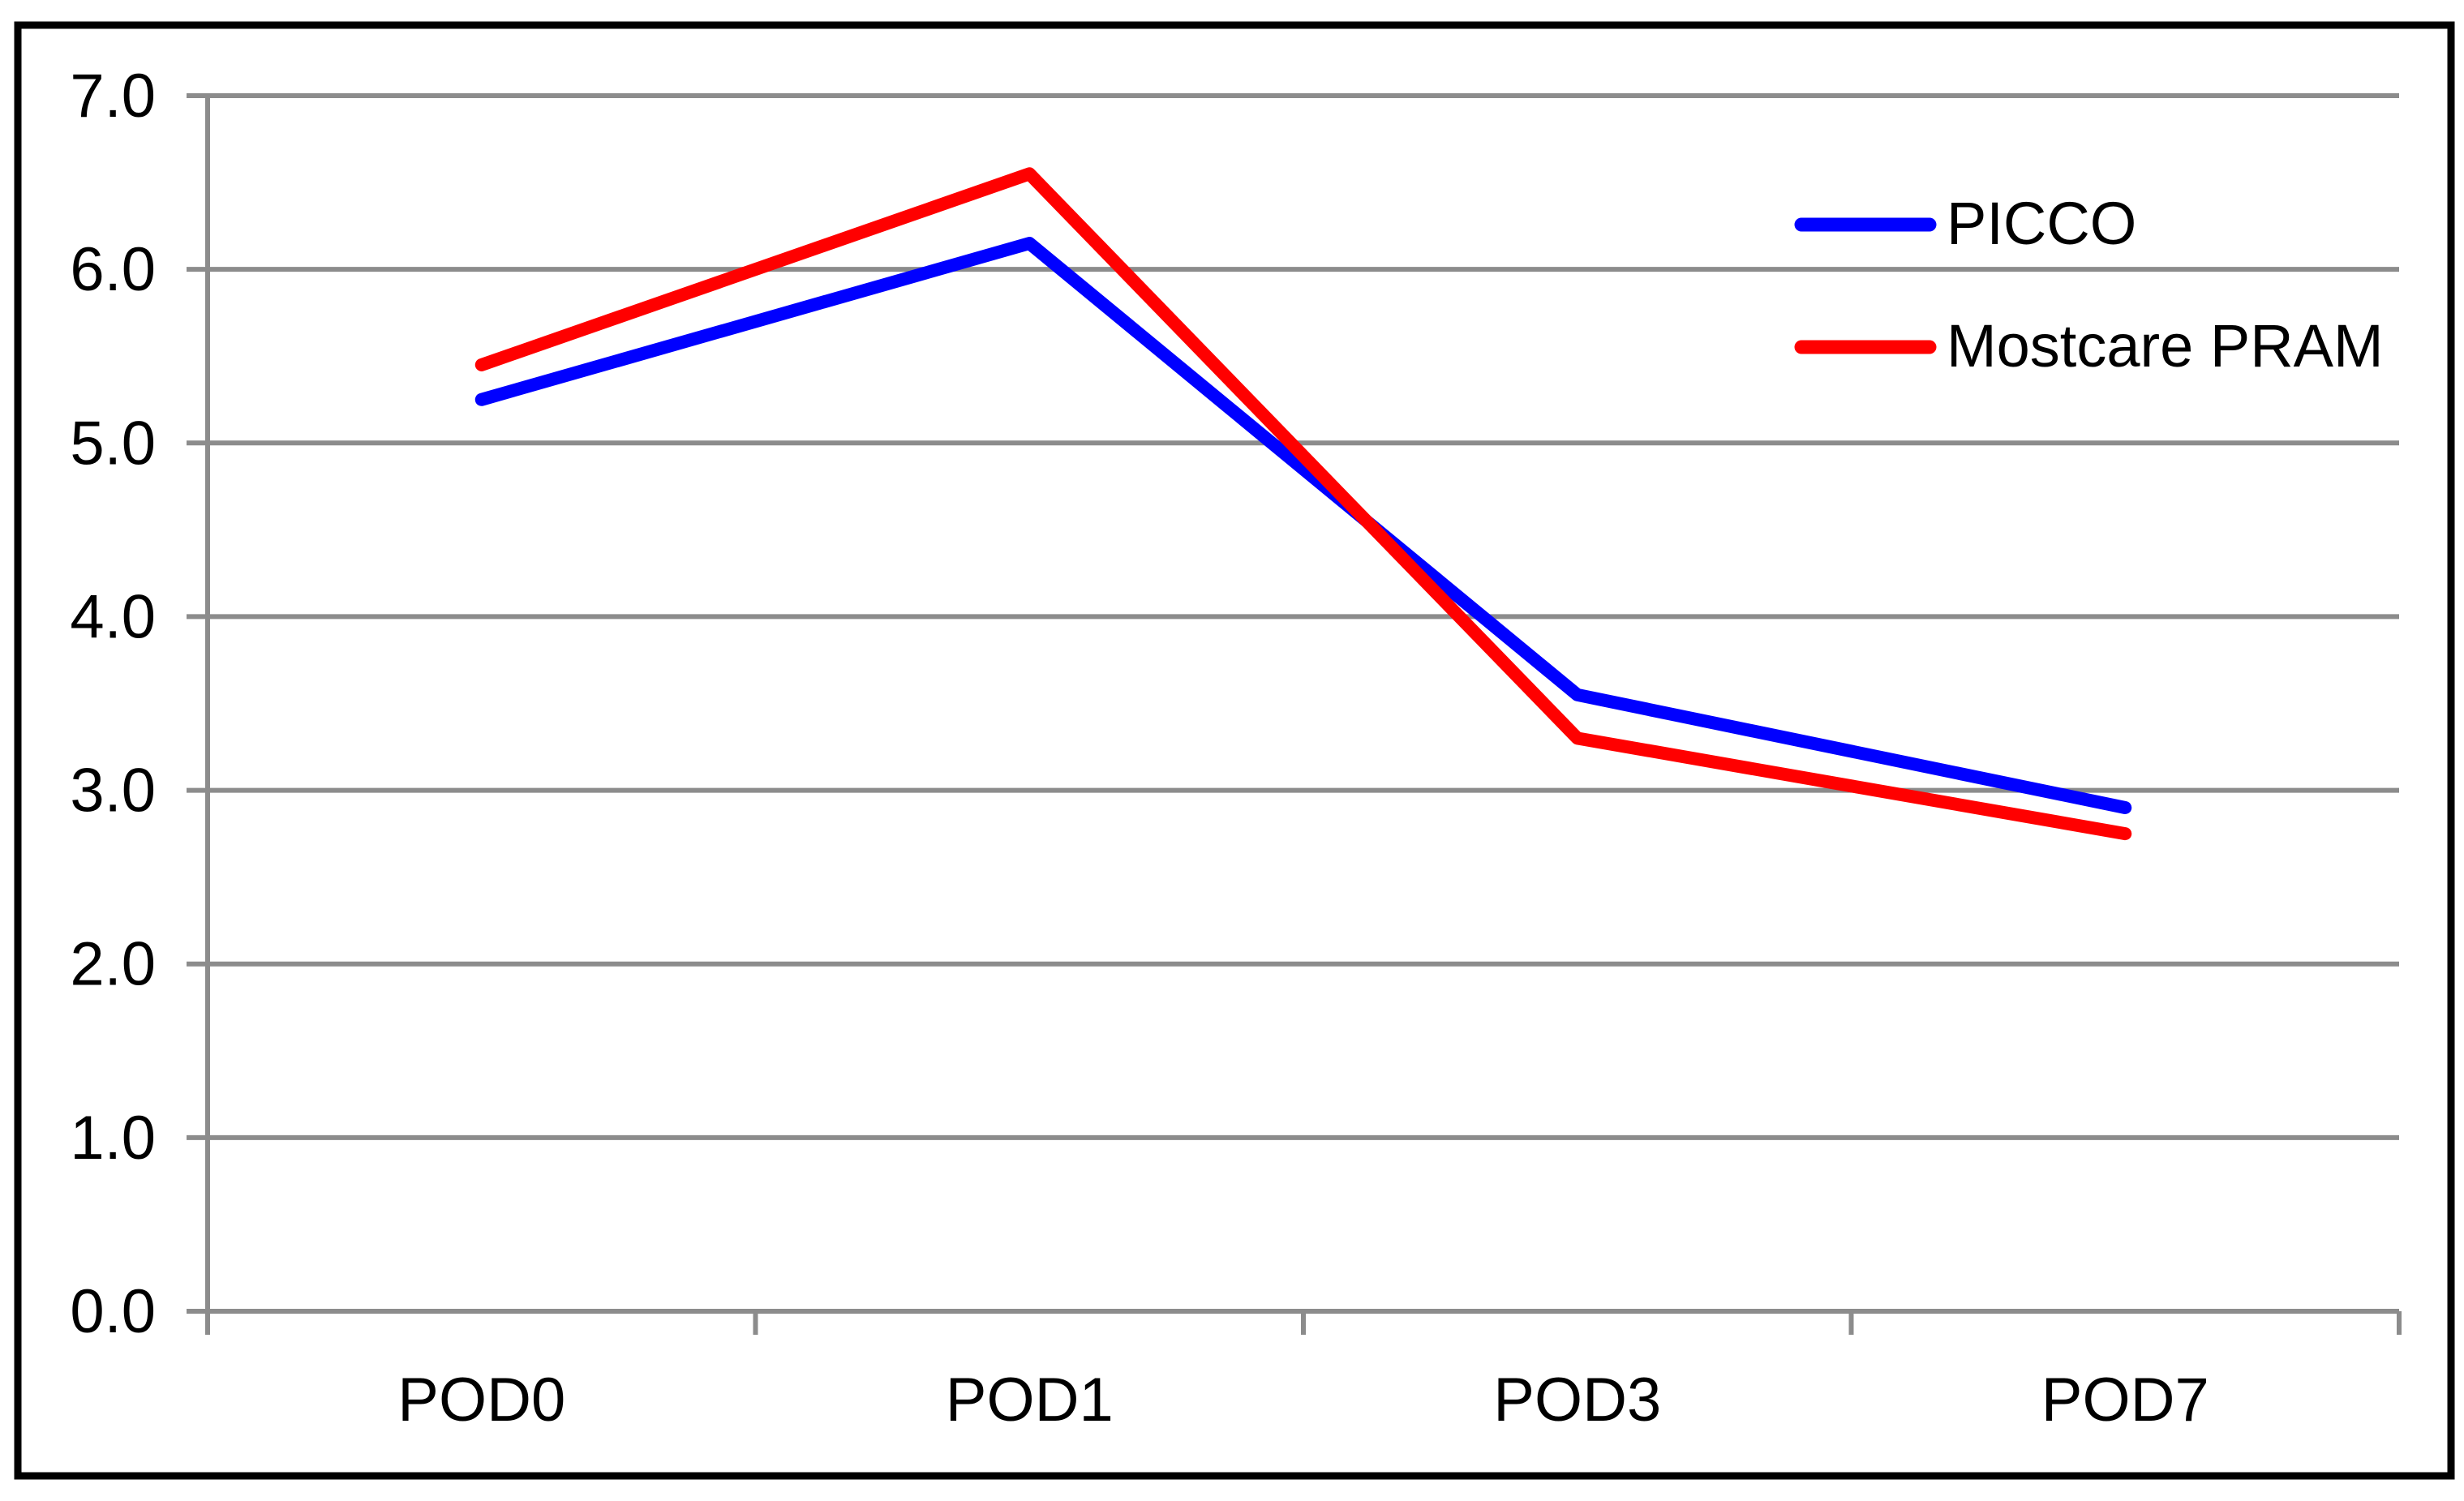  What do you see at coordinates (113, 1138) in the screenshot?
I see `y-axis-label: 1.0` at bounding box center [113, 1138].